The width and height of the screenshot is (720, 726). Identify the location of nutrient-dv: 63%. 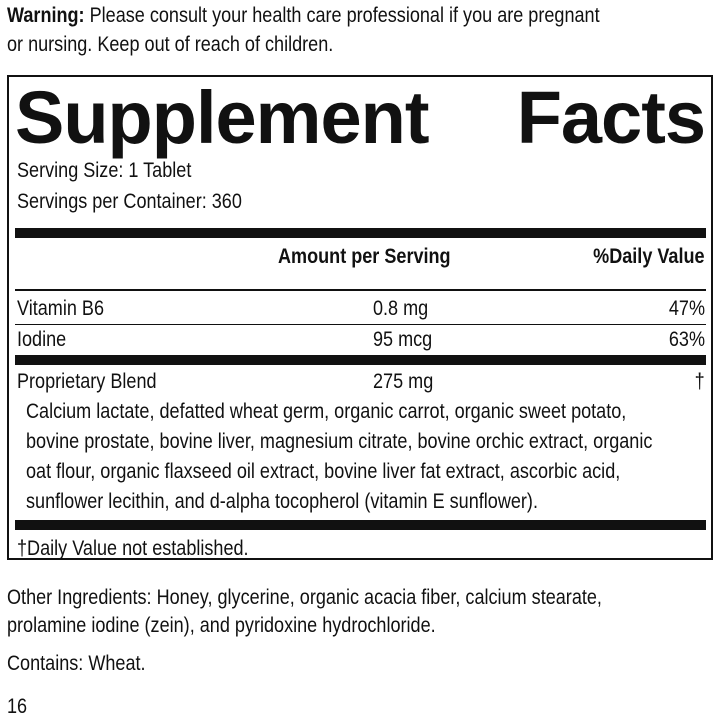
(686, 339).